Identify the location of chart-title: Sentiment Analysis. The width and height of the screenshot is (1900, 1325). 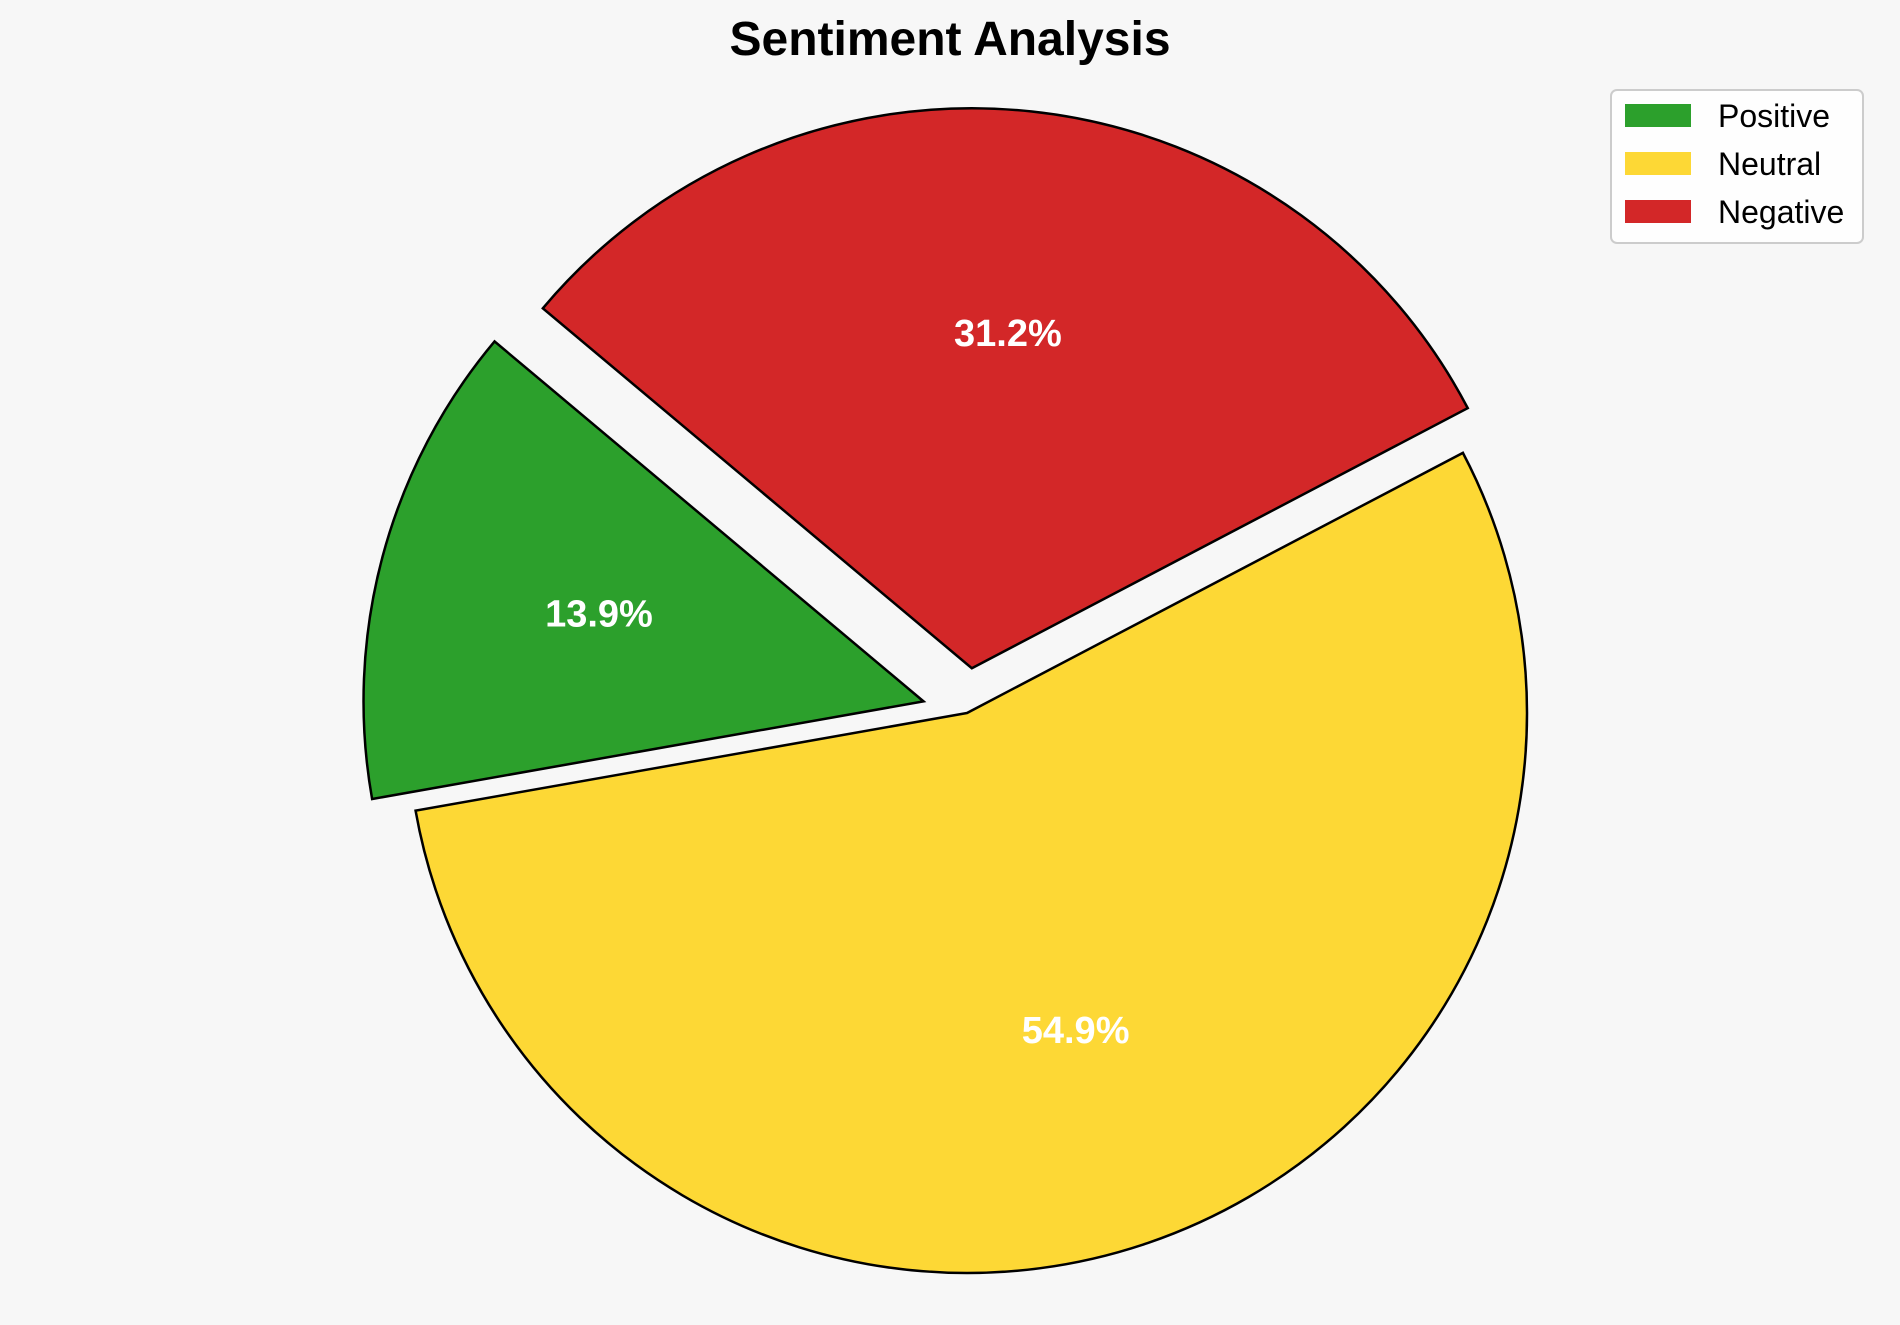
(949, 39).